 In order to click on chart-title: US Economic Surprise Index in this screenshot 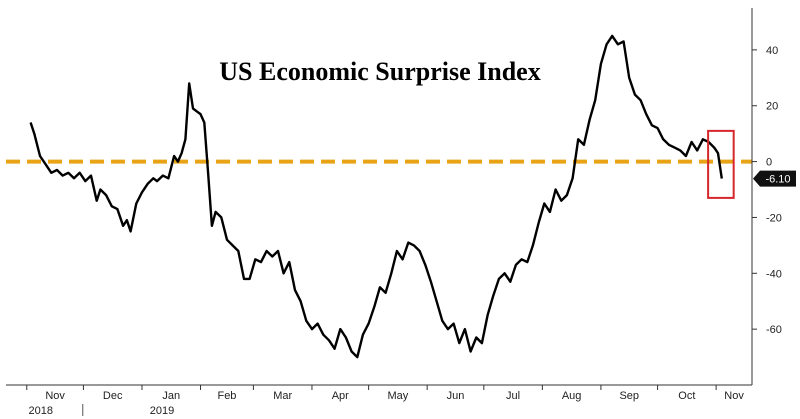, I will do `click(379, 71)`.